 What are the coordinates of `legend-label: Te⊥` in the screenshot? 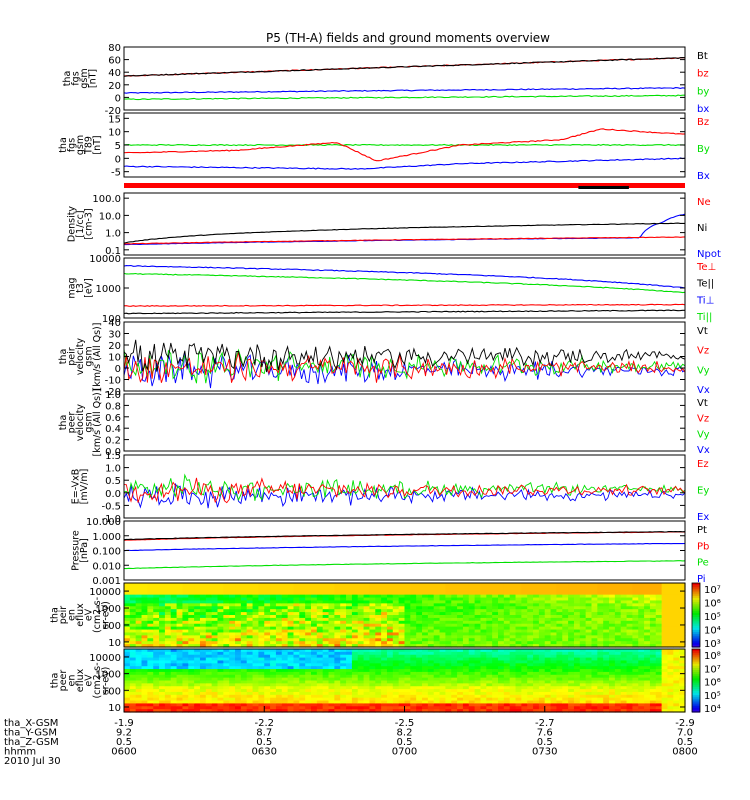 It's located at (706, 267).